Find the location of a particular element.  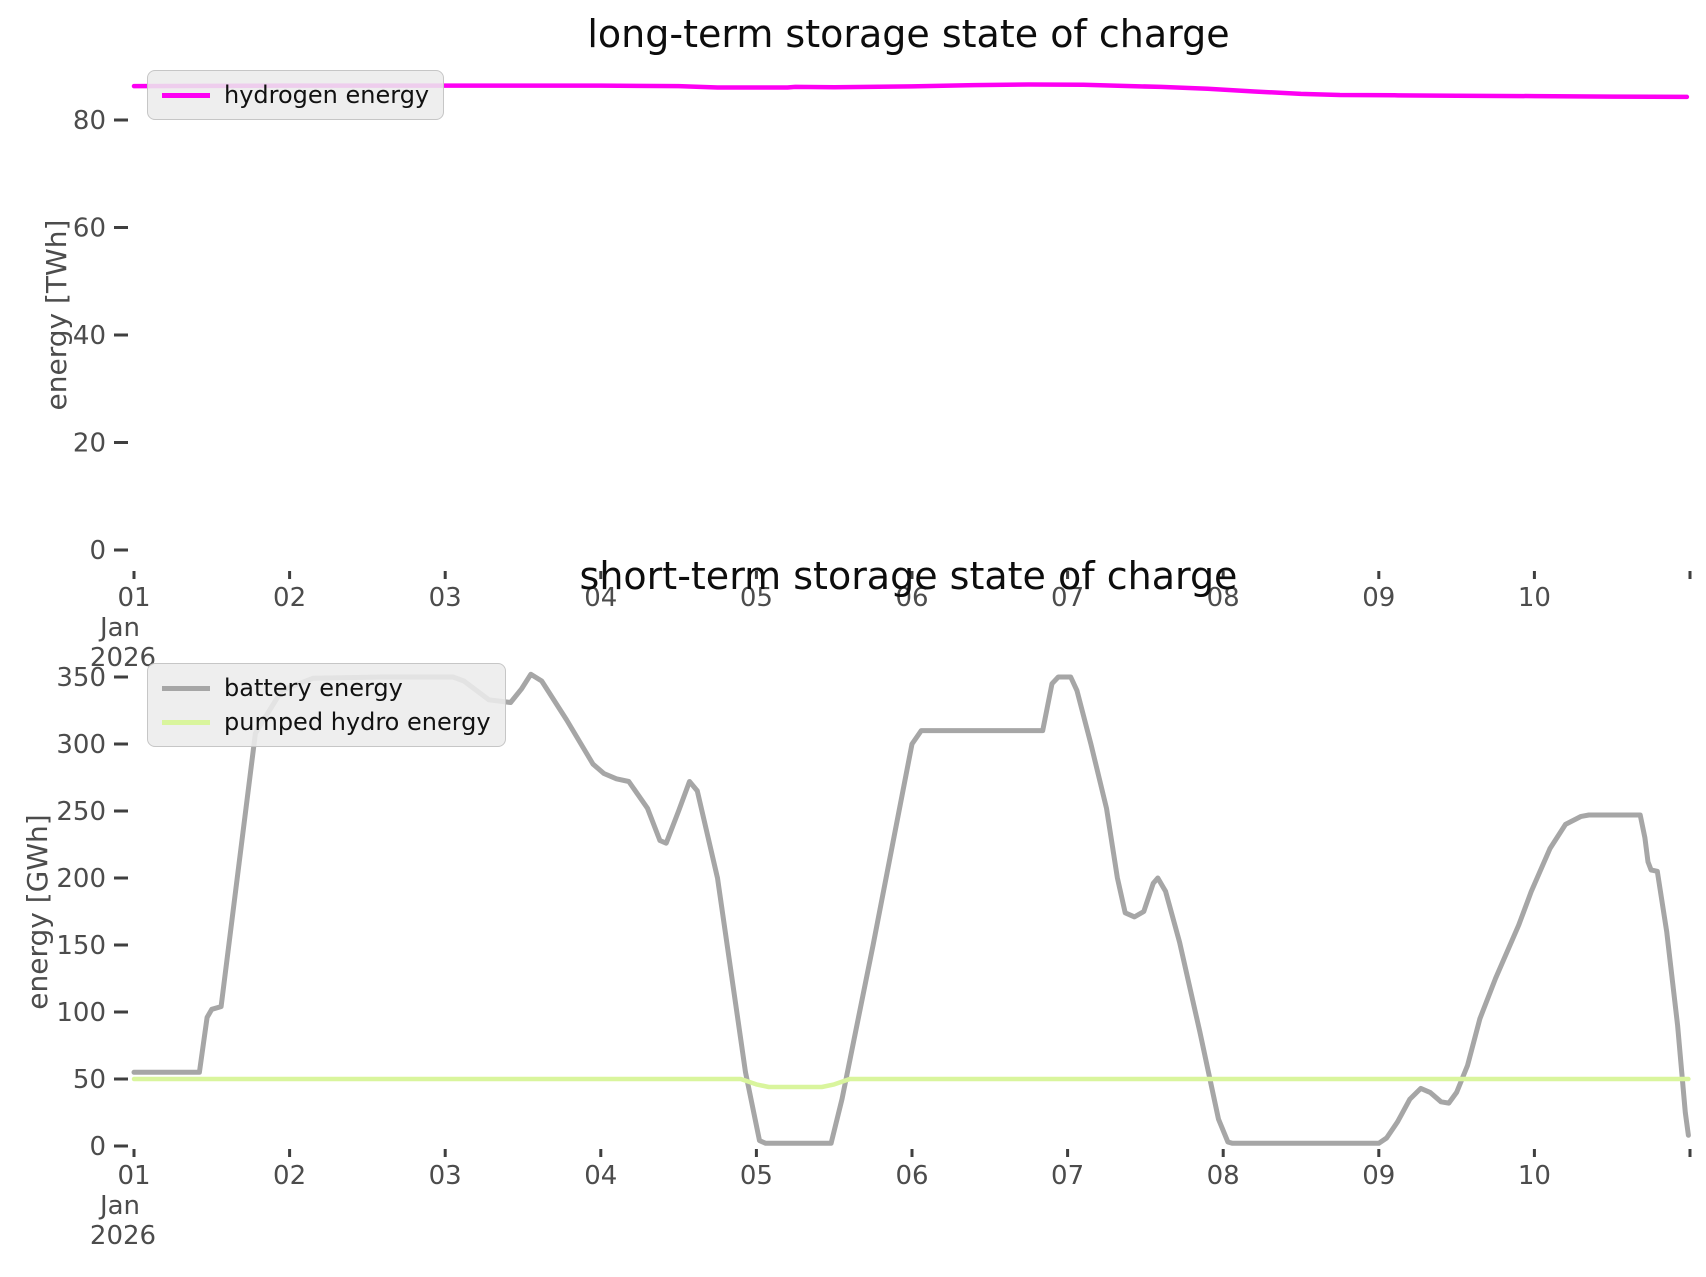

series-line-hydrogen-energy is located at coordinates (910, 91).